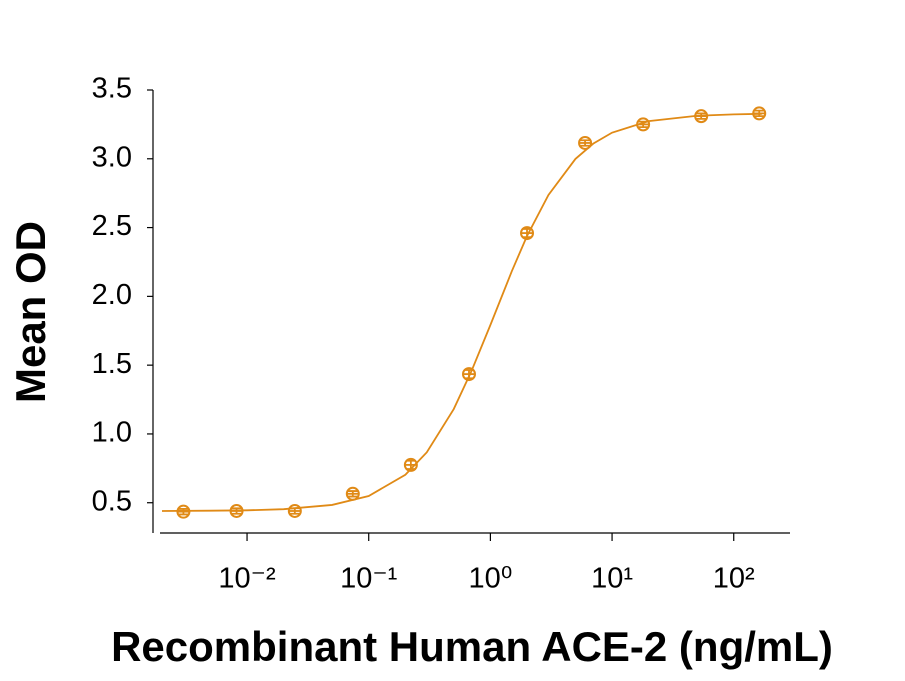 The height and width of the screenshot is (681, 905). What do you see at coordinates (112, 364) in the screenshot?
I see `y-tick-label: 1.5` at bounding box center [112, 364].